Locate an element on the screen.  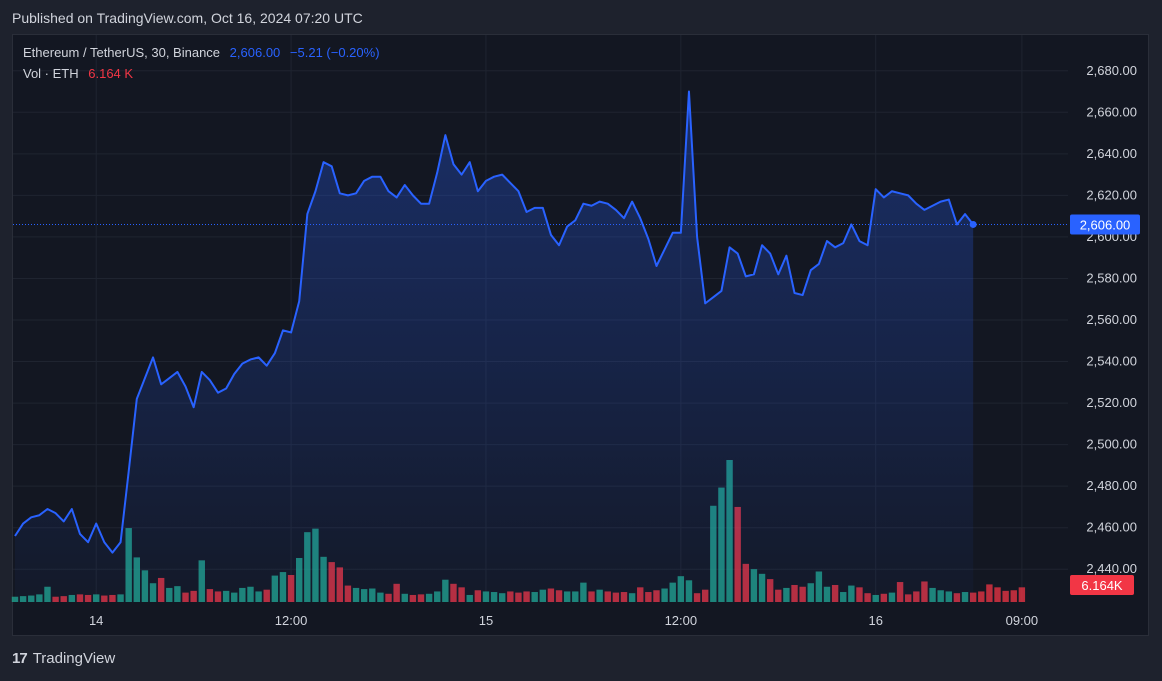
y-tick-label: 2,540.00 is located at coordinates (1111, 361).